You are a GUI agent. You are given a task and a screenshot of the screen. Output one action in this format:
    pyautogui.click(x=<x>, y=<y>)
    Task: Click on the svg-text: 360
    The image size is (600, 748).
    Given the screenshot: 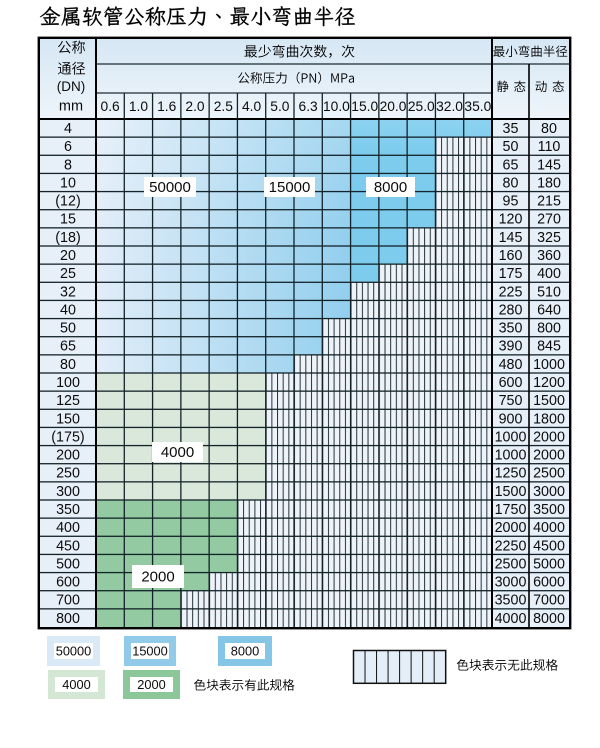 What is the action you would take?
    pyautogui.click(x=549, y=256)
    